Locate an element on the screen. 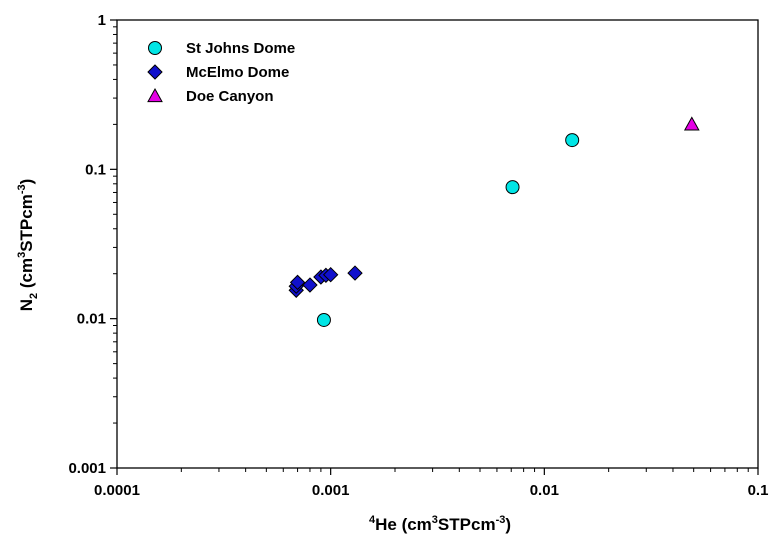 This screenshot has width=772, height=541. x-axis-label-main: He (cm is located at coordinates (403, 524).